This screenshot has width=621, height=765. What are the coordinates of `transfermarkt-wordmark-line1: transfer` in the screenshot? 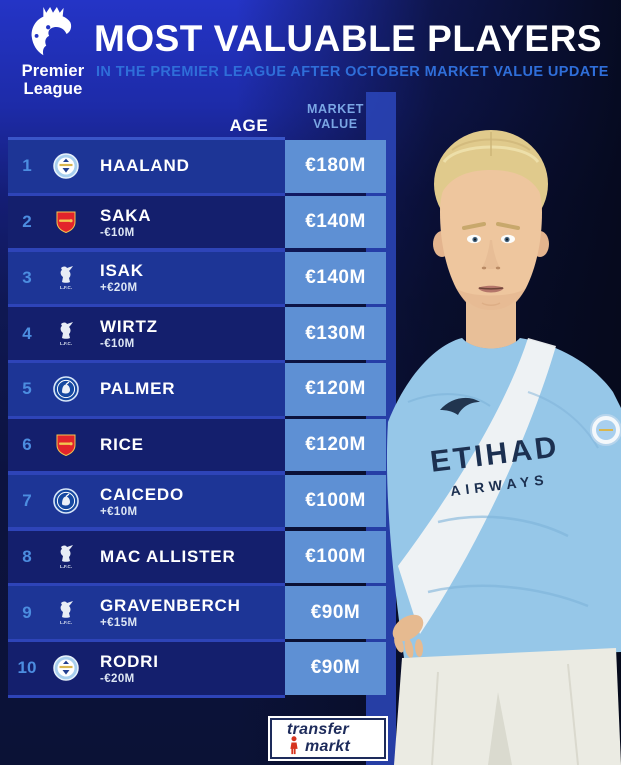 It's located at (318, 729).